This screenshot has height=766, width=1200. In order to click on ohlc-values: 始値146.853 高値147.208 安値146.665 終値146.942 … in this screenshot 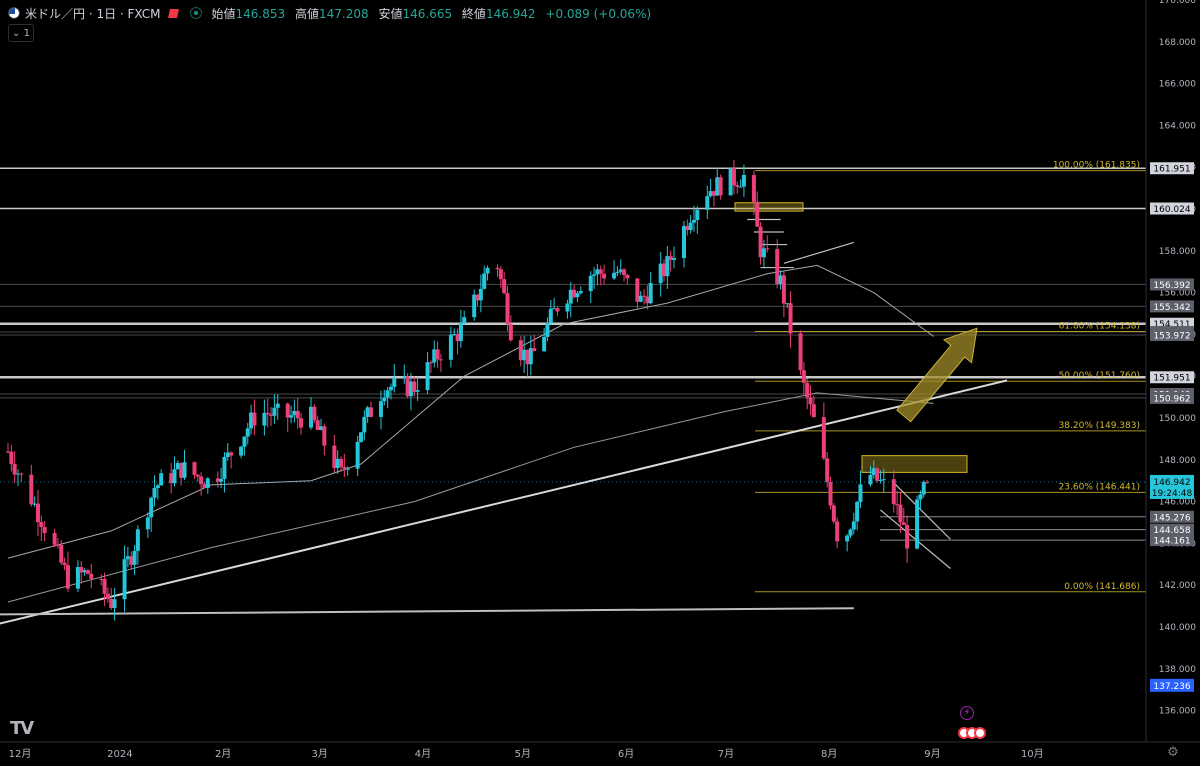, I will do `click(432, 13)`.